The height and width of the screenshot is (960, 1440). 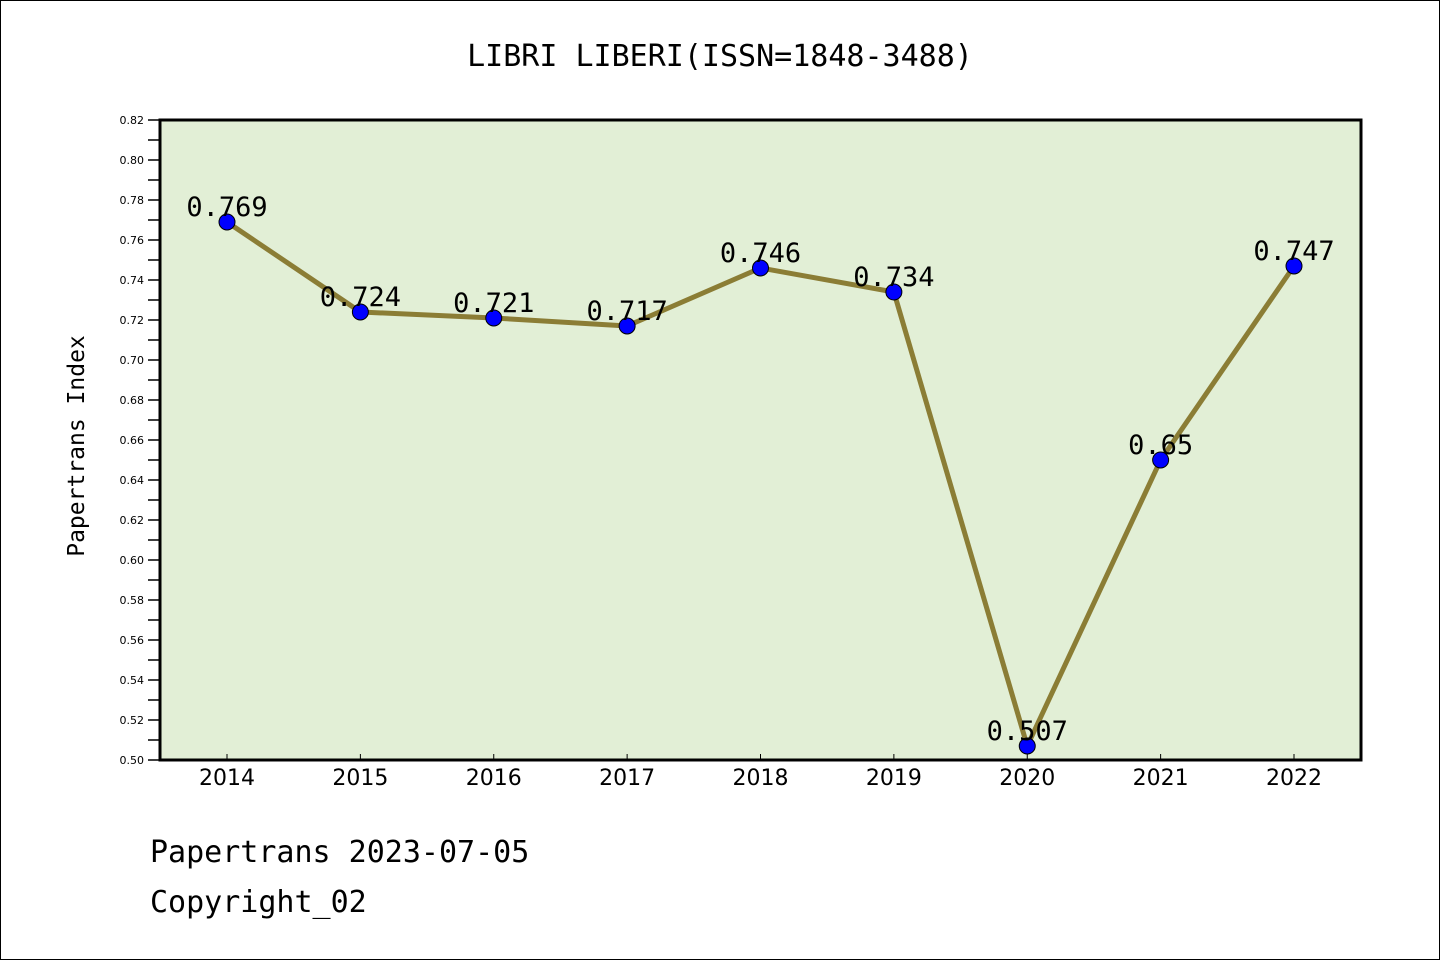 What do you see at coordinates (227, 778) in the screenshot?
I see `x-tick-label: 2014` at bounding box center [227, 778].